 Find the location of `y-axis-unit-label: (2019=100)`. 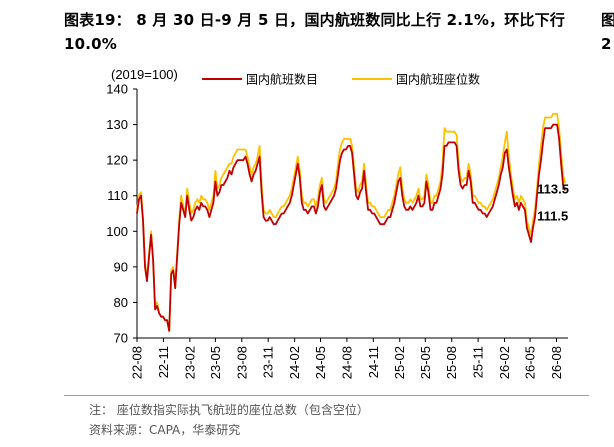

y-axis-unit-label: (2019=100) is located at coordinates (144, 74).